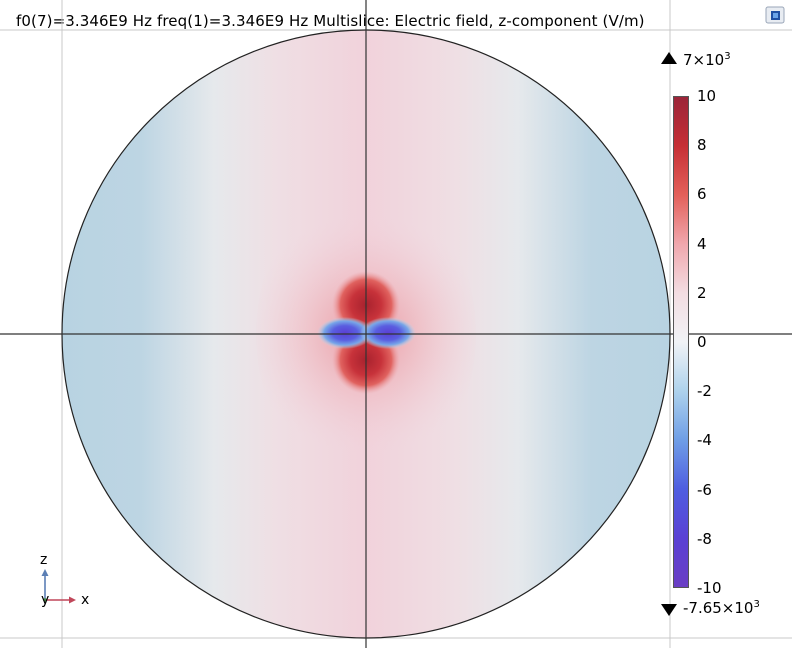  I want to click on color-legend-bar, so click(681, 342).